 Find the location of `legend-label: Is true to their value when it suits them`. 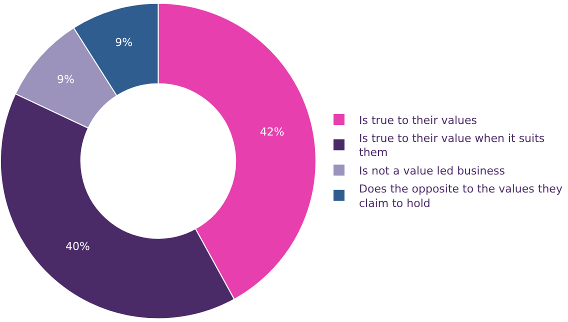

legend-label: Is true to their value when it suits them is located at coordinates (452, 146).